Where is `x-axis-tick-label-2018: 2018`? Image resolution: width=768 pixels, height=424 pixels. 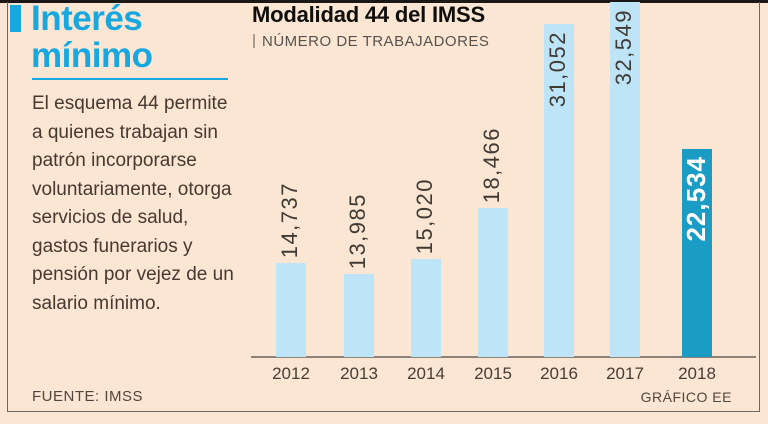 x-axis-tick-label-2018: 2018 is located at coordinates (697, 373).